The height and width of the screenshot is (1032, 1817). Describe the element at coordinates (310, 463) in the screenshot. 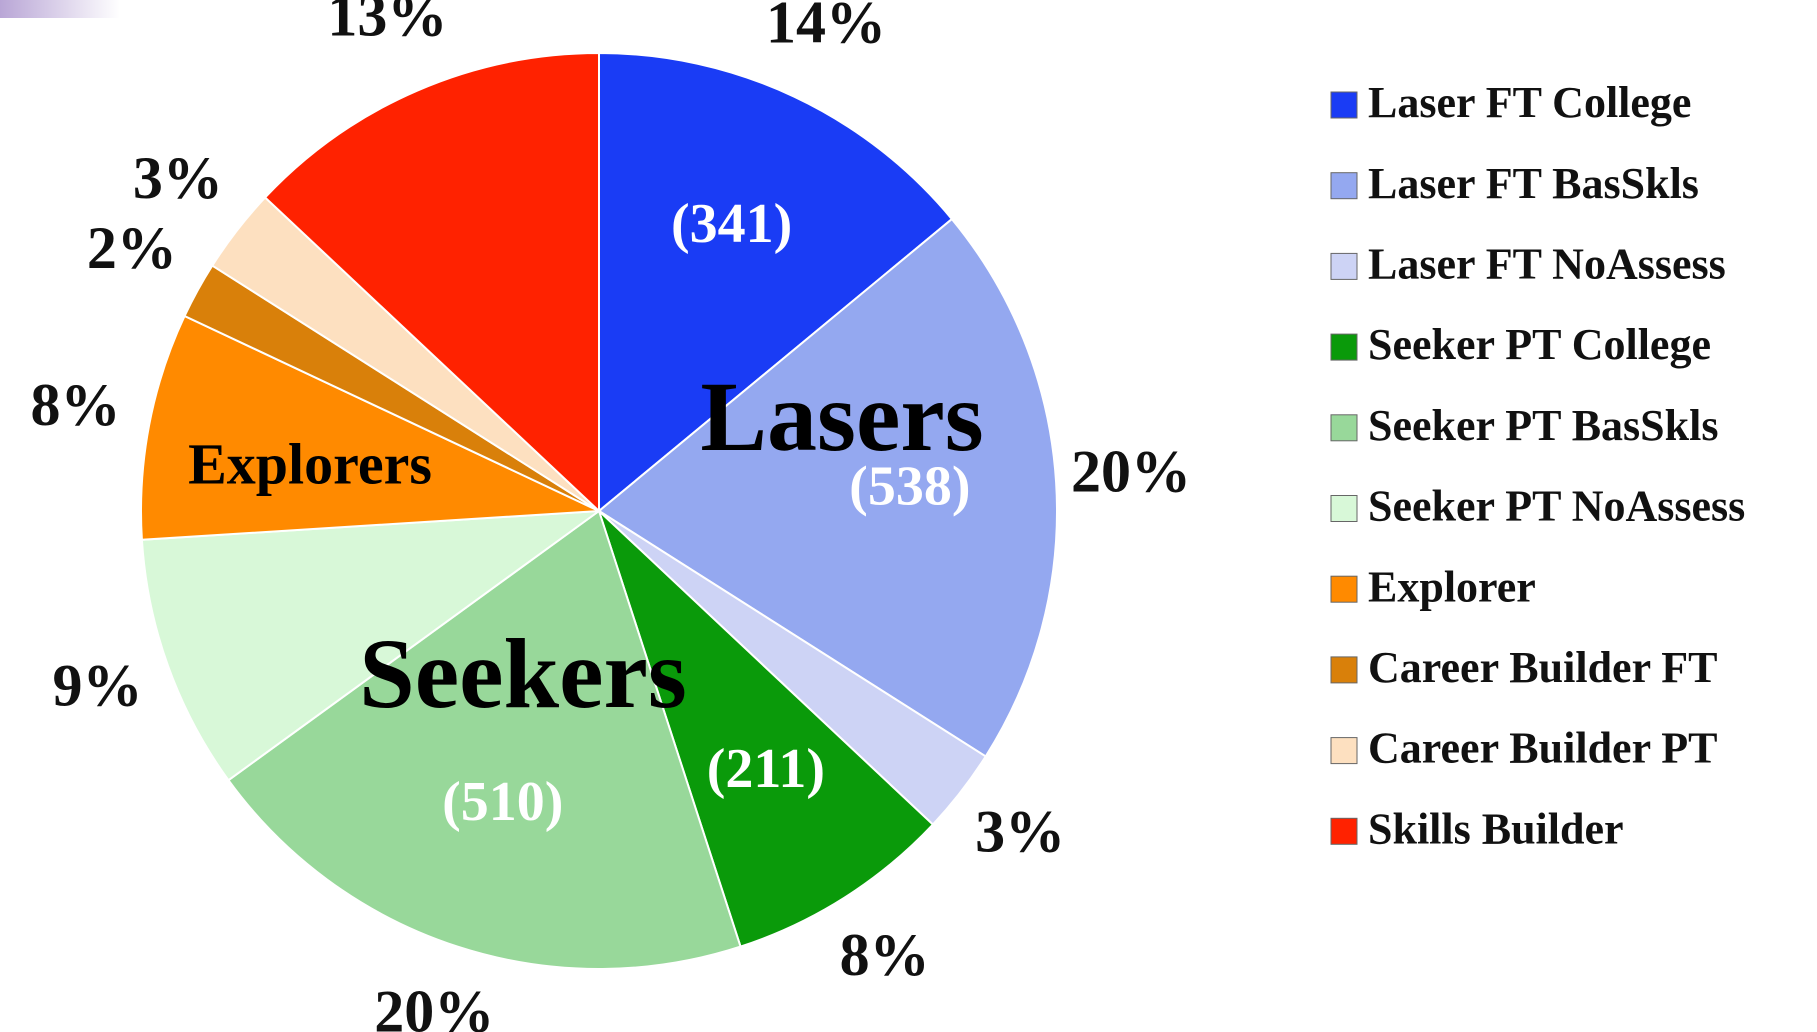

I see `group-label: Explorers` at that location.